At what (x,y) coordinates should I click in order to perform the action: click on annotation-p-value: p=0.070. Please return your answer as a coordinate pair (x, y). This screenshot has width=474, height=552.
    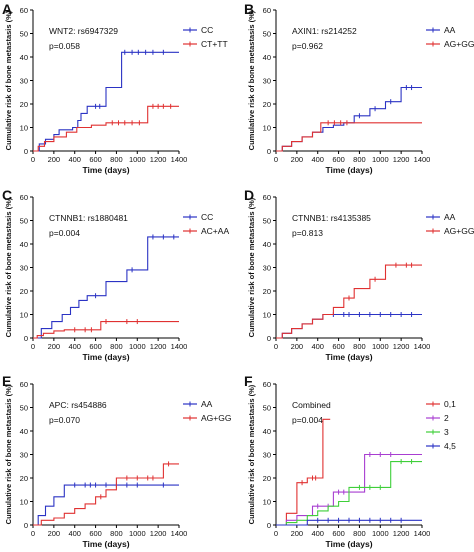
    Looking at the image, I should click on (64, 420).